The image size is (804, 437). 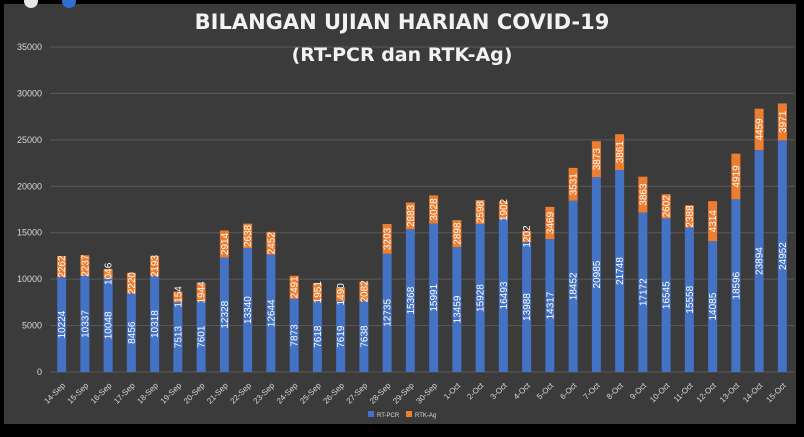 What do you see at coordinates (271, 243) in the screenshot?
I see `data-label-rtk-ag: 2452` at bounding box center [271, 243].